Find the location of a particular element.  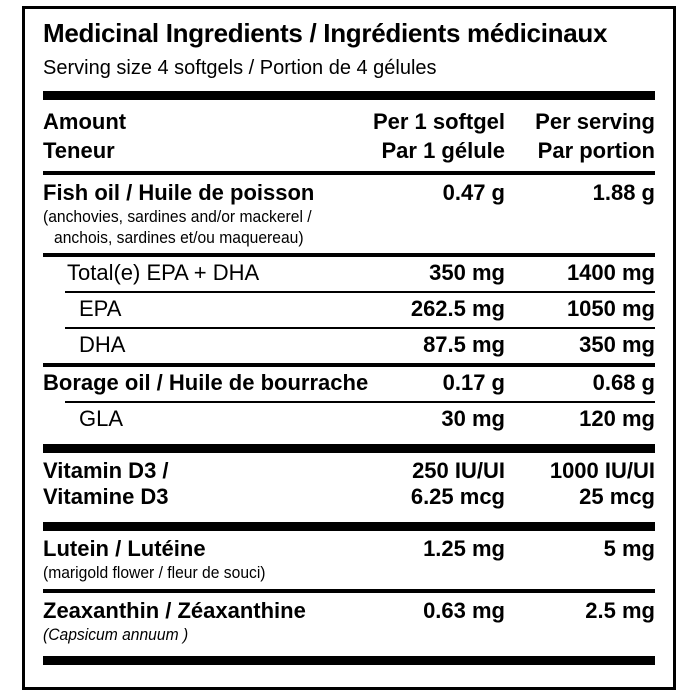

row-note-zeaxanthin: (Capsicum annuum ) is located at coordinates (116, 634).